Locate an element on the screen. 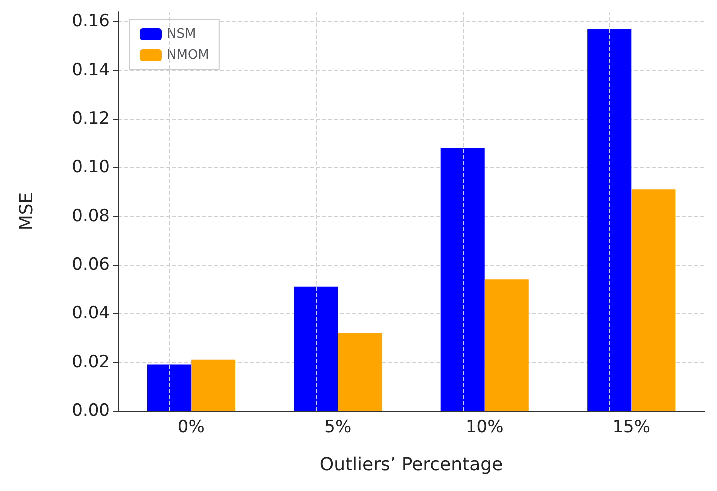  x-tick-label: 15% is located at coordinates (631, 428).